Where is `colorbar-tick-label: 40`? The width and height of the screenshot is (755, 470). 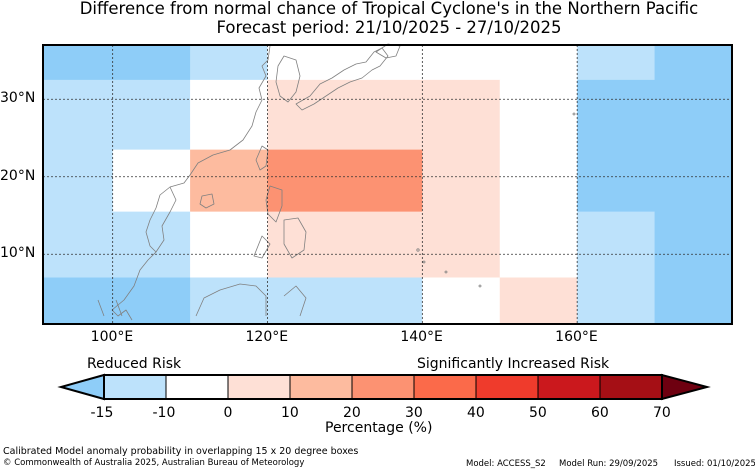 colorbar-tick-label: 40 is located at coordinates (476, 413).